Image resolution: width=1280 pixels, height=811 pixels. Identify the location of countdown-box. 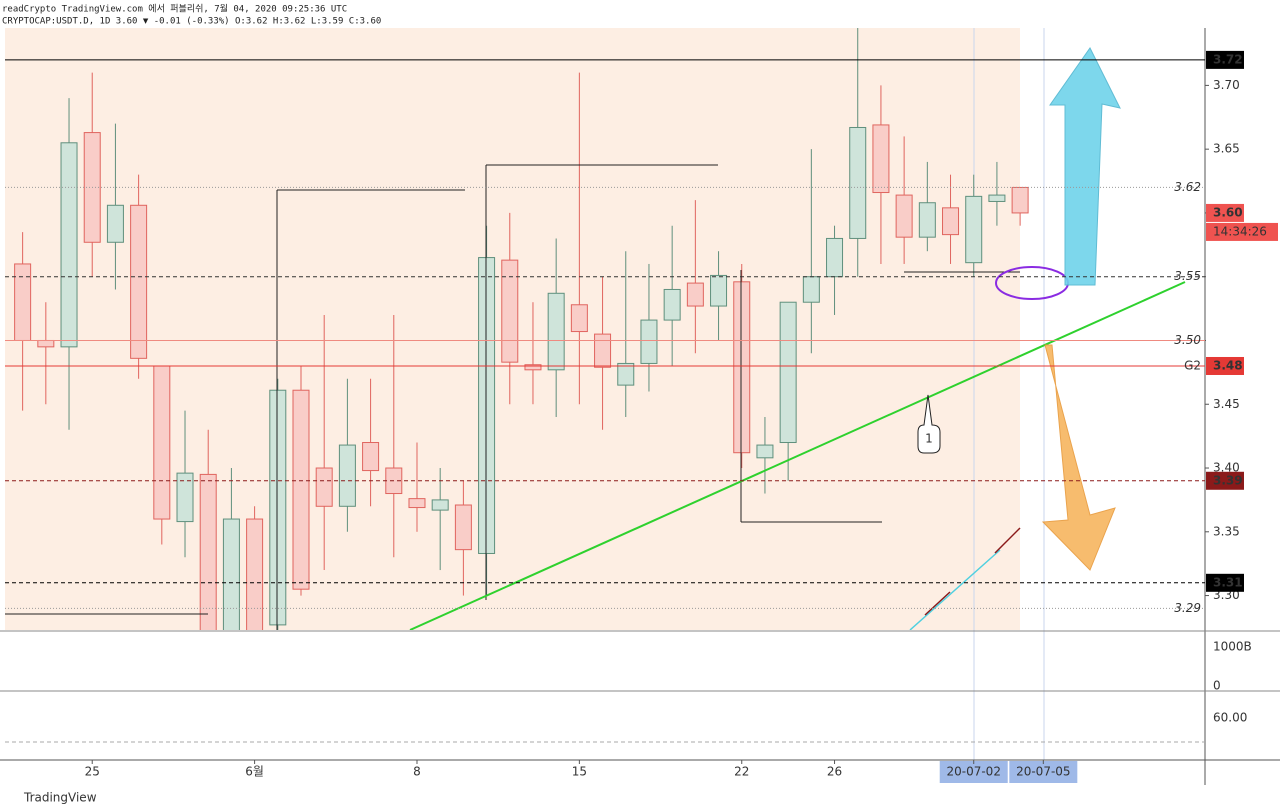
(1242, 231).